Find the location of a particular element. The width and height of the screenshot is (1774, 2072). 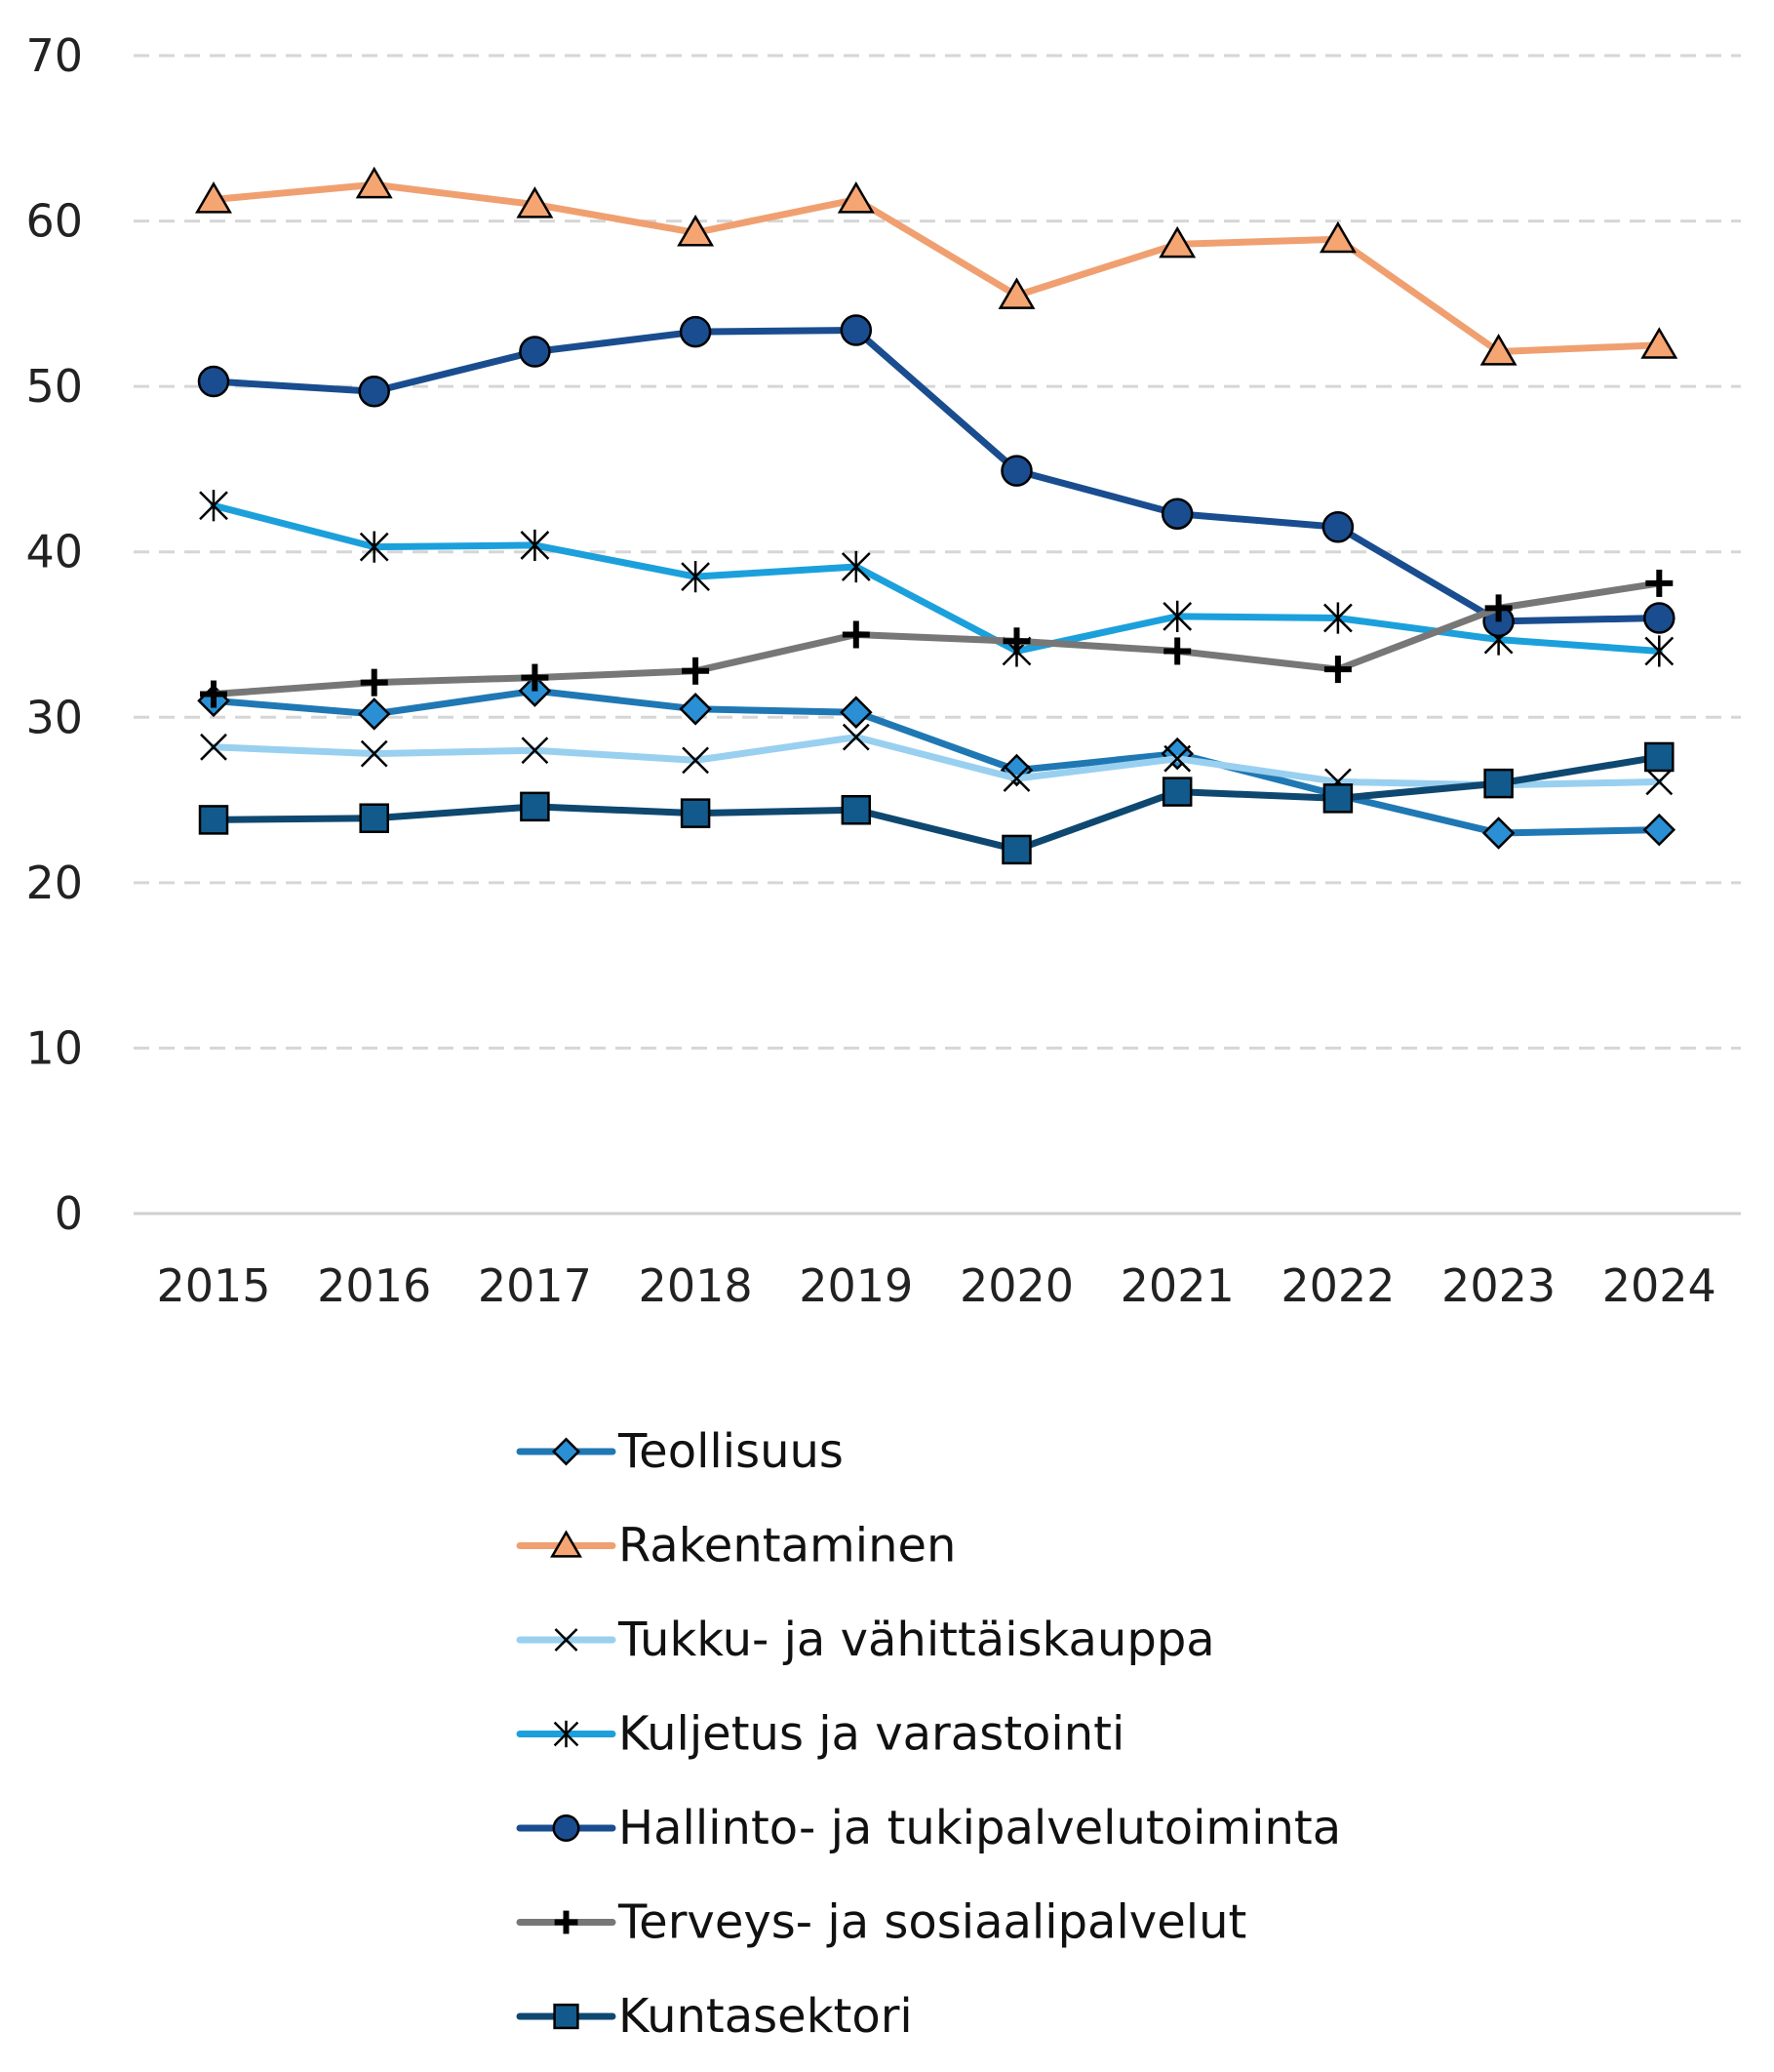

x-tick-label: 2023 is located at coordinates (1499, 1285).